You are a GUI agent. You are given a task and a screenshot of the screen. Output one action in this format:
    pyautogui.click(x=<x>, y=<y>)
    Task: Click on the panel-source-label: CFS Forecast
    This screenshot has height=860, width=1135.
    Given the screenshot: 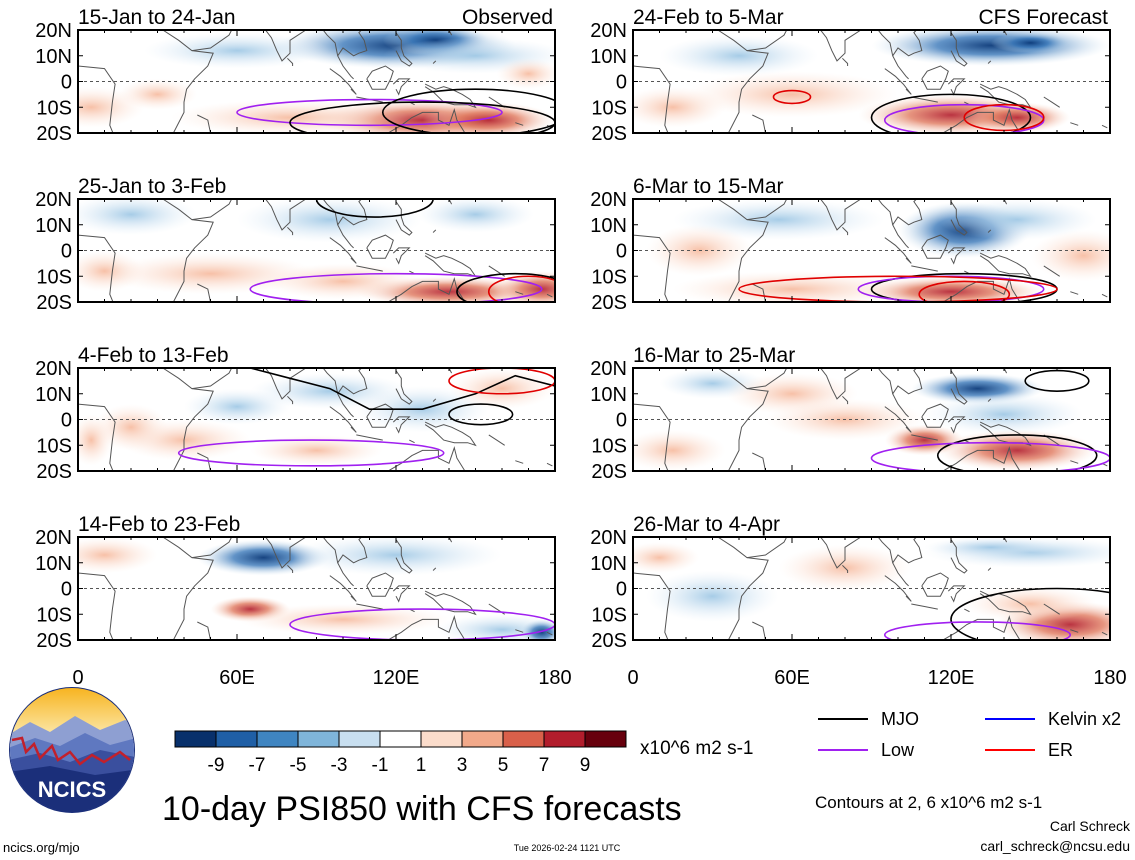 What is the action you would take?
    pyautogui.click(x=1043, y=17)
    